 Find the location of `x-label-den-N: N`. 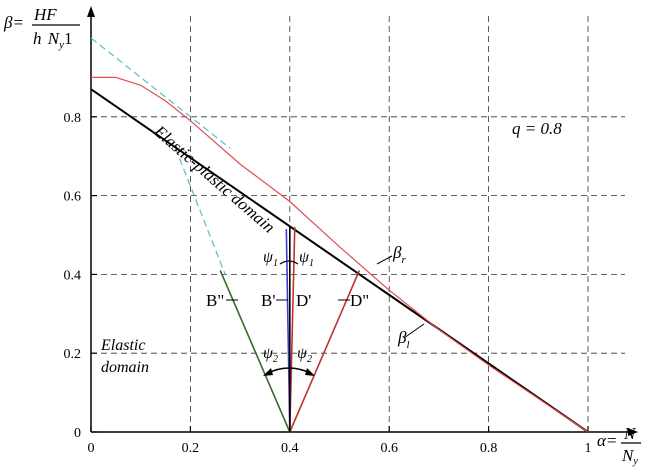

x-label-den-N: N is located at coordinates (628, 455).